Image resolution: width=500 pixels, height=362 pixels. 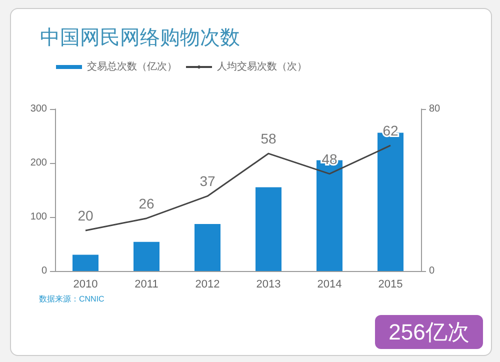 What do you see at coordinates (429, 332) in the screenshot?
I see `text: 256亿次` at bounding box center [429, 332].